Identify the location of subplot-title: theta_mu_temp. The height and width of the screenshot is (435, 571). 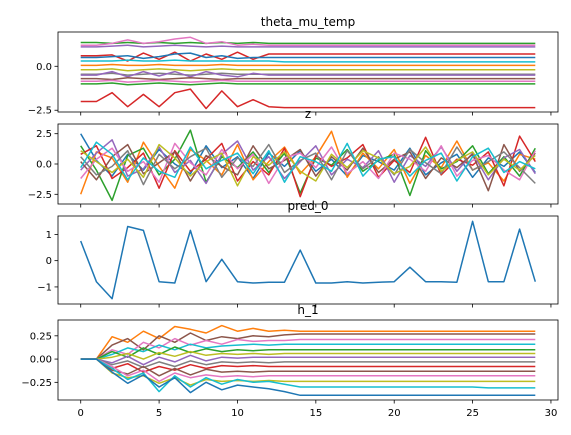
(308, 22).